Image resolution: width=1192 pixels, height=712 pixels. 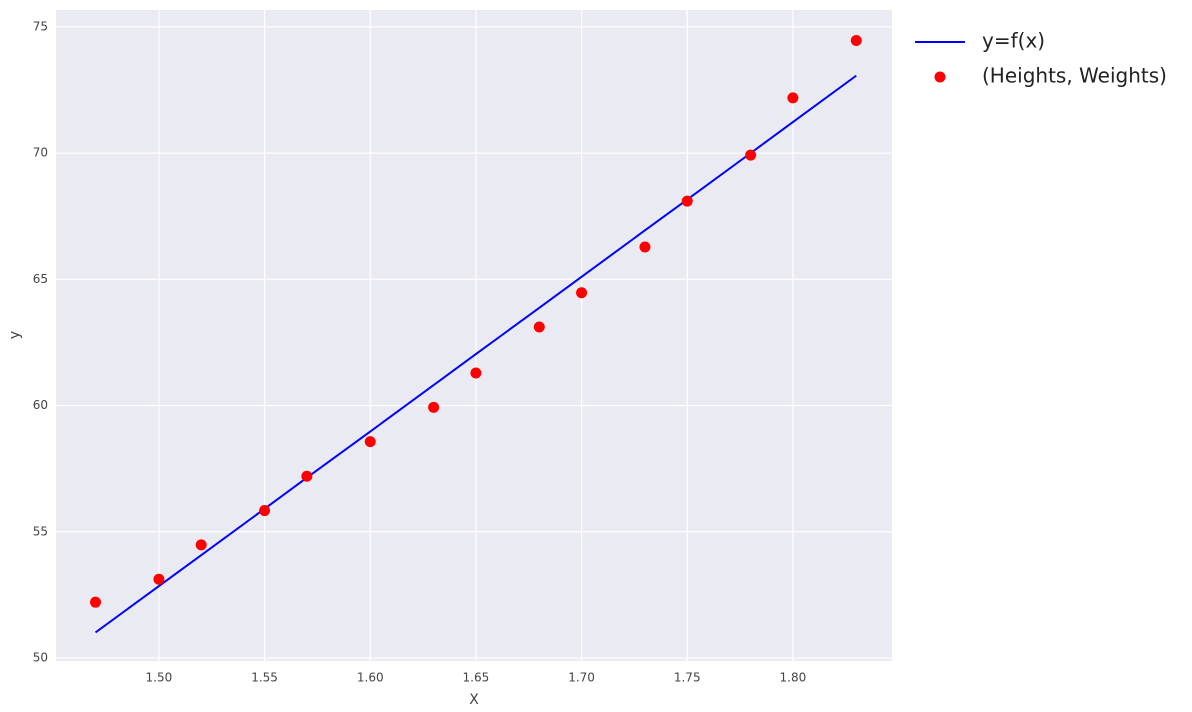 What do you see at coordinates (940, 77) in the screenshot?
I see `legend-marker` at bounding box center [940, 77].